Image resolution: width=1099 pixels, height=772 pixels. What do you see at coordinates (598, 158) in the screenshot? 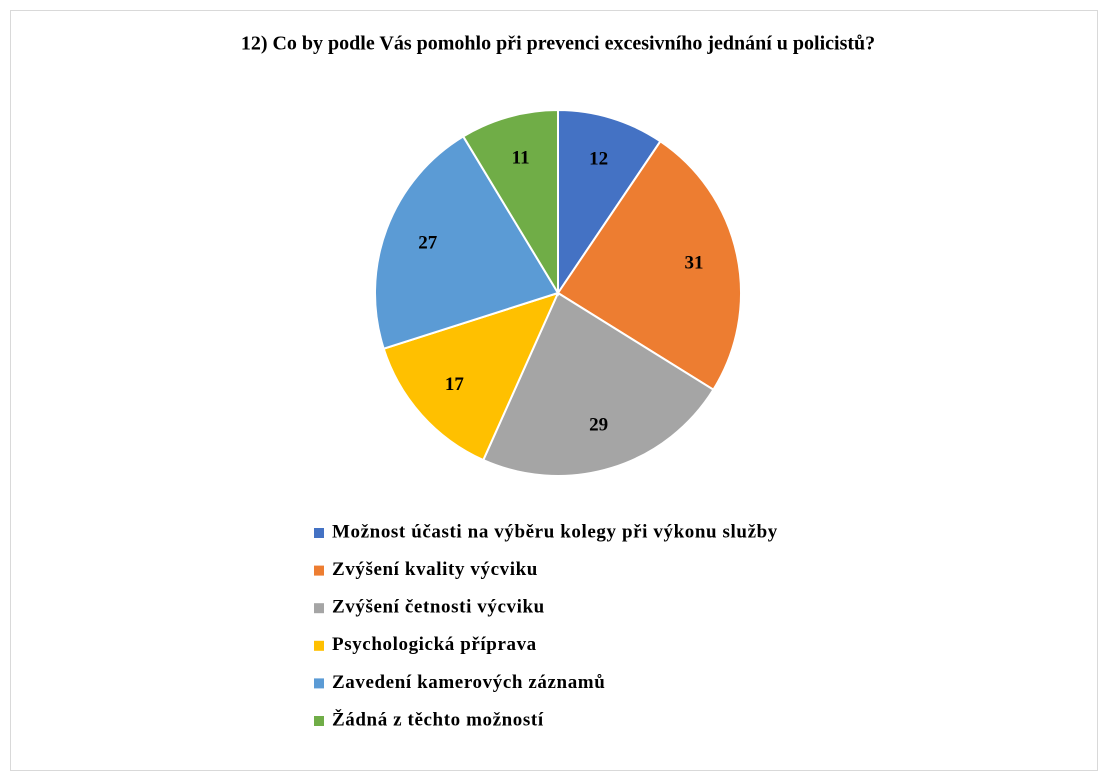
I see `data-label: 12` at bounding box center [598, 158].